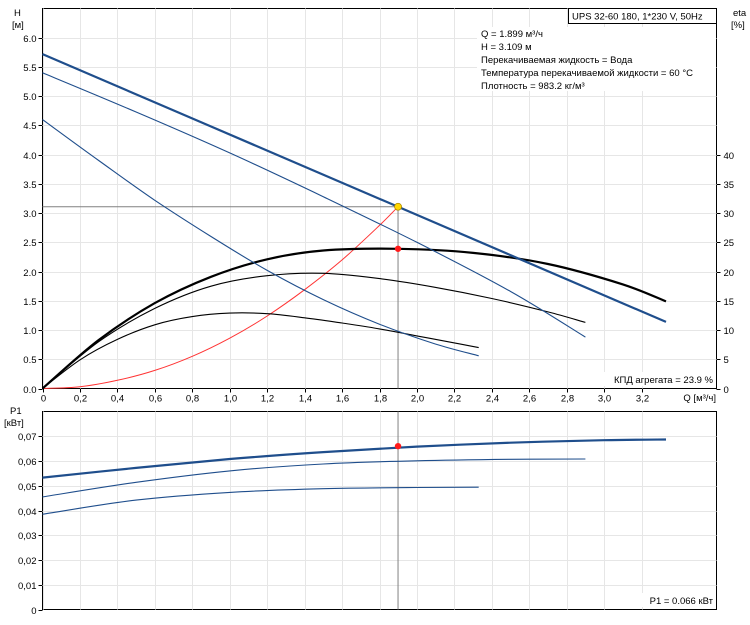  I want to click on y-axis-label-h: H, so click(17, 13).